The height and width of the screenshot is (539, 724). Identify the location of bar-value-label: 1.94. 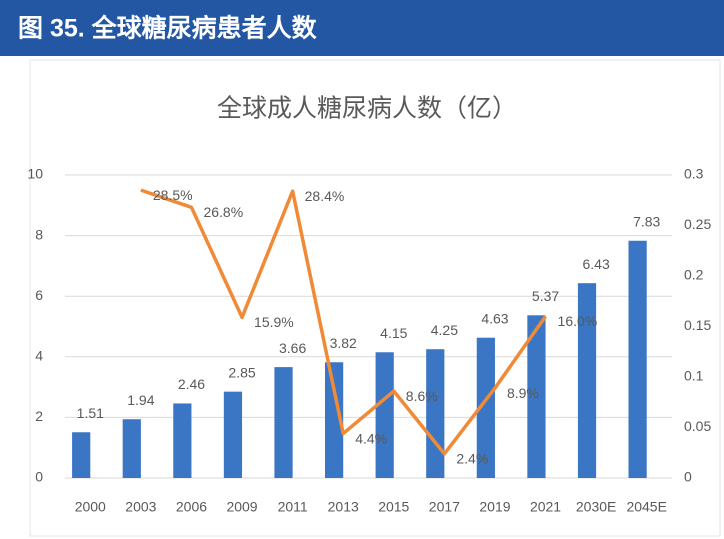
(140, 400).